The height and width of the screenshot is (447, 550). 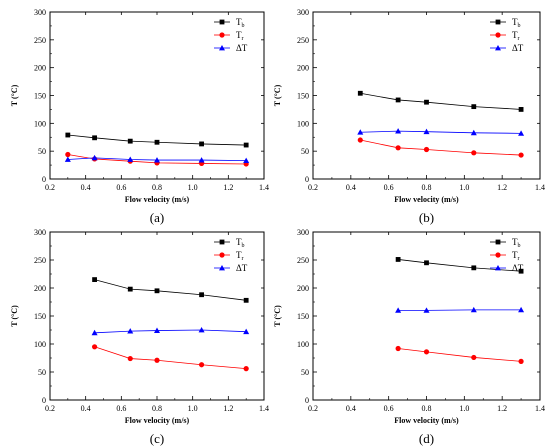 What do you see at coordinates (242, 48) in the screenshot?
I see `legend-label: ΔT` at bounding box center [242, 48].